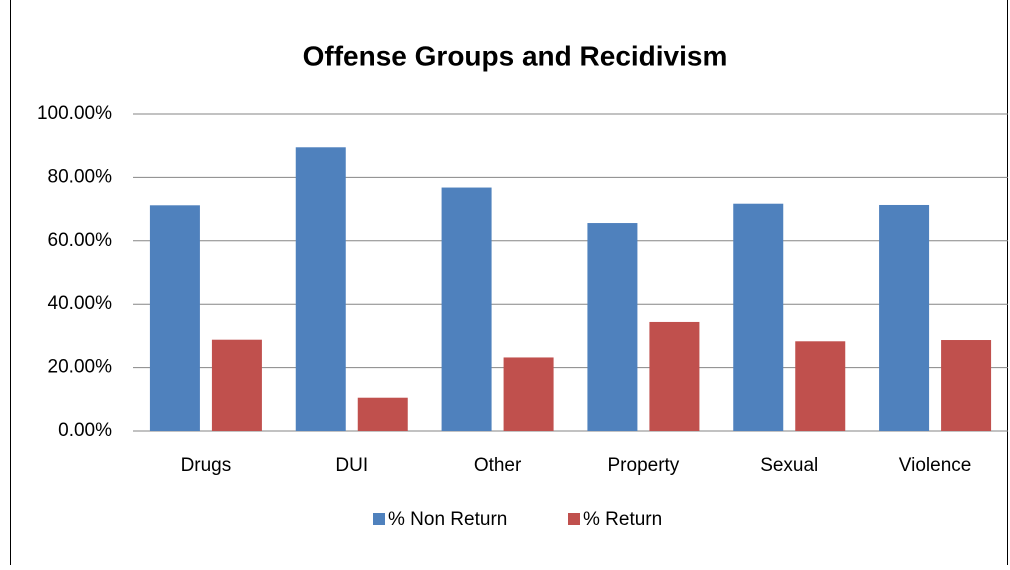 Image resolution: width=1010 pixels, height=570 pixels. Describe the element at coordinates (80, 176) in the screenshot. I see `y-tick-label: 80.00%` at that location.